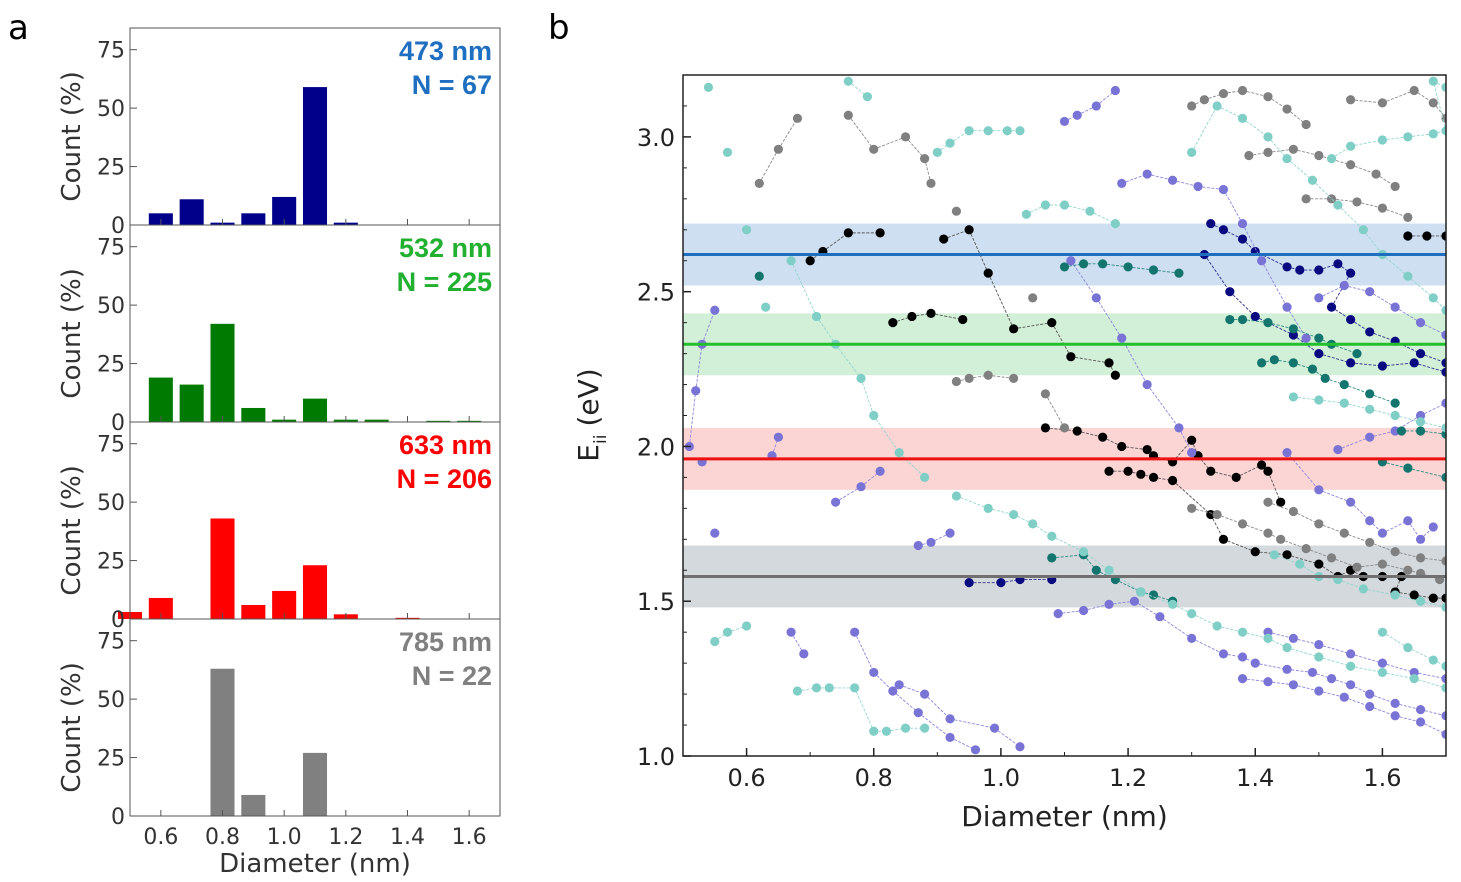  I want to click on y-axis-label-text: Eii (eV), so click(591, 414).